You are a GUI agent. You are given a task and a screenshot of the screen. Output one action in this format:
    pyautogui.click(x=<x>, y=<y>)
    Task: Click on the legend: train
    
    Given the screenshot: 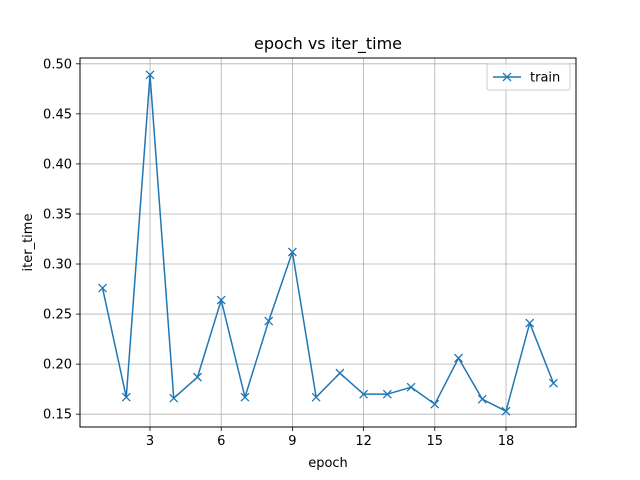 What is the action you would take?
    pyautogui.click(x=528, y=77)
    